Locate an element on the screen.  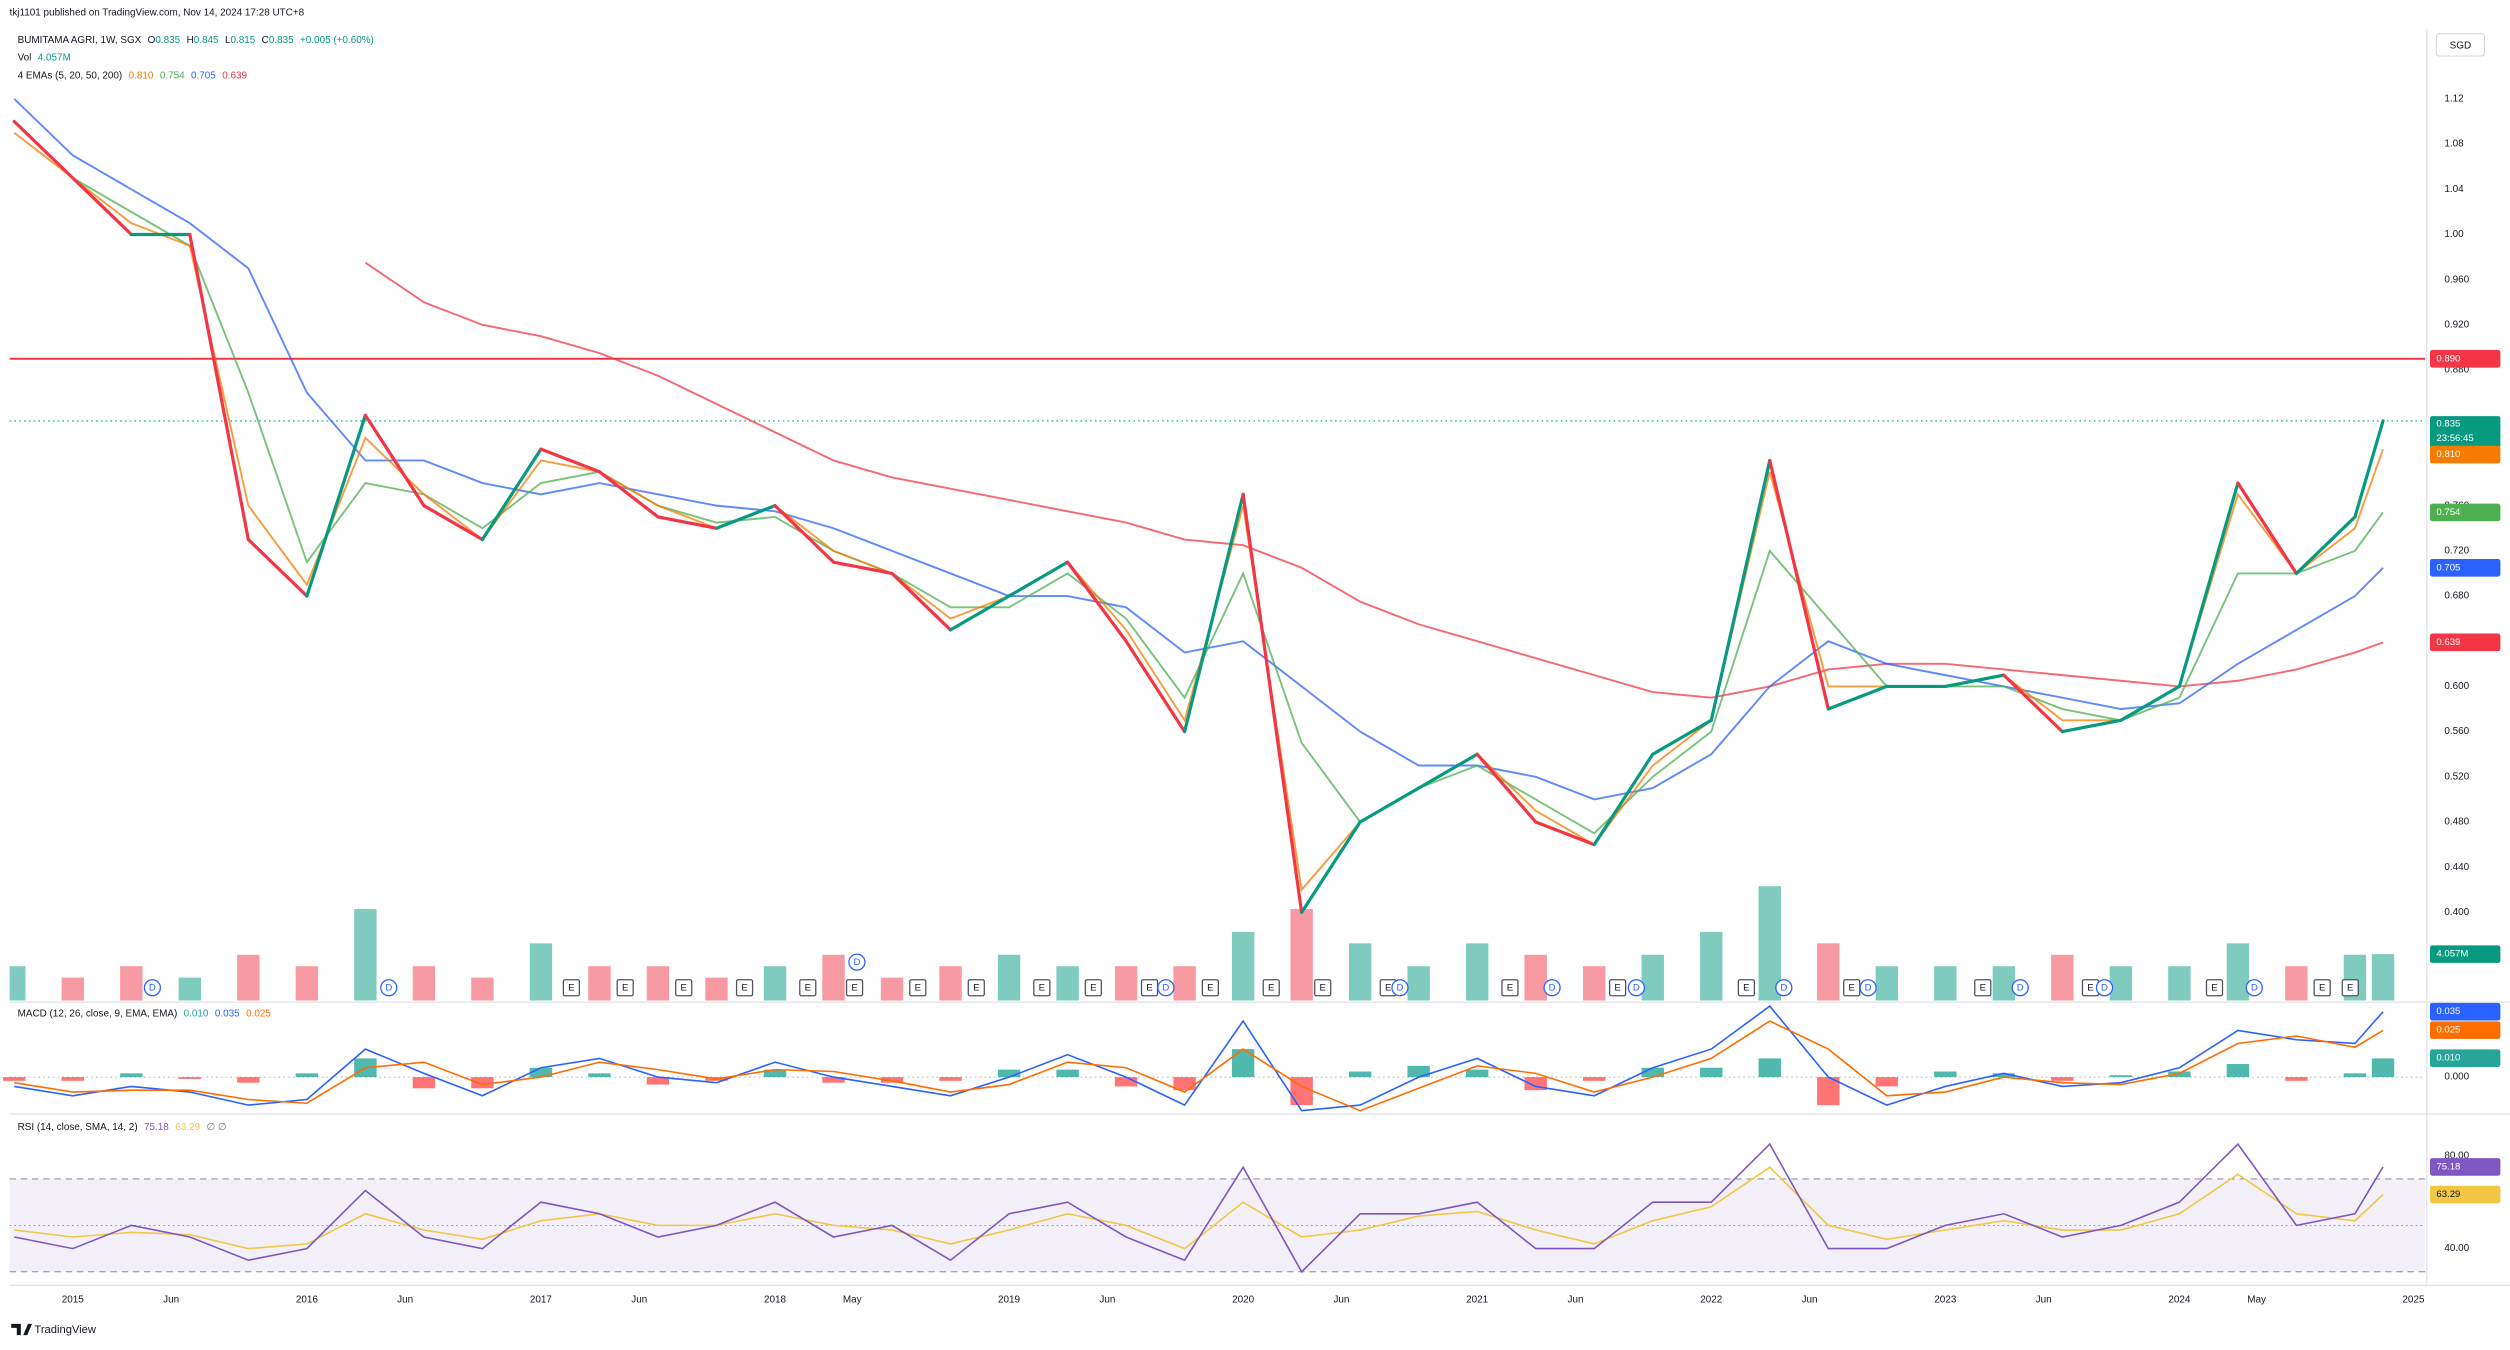
currency-button is located at coordinates (2460, 45).